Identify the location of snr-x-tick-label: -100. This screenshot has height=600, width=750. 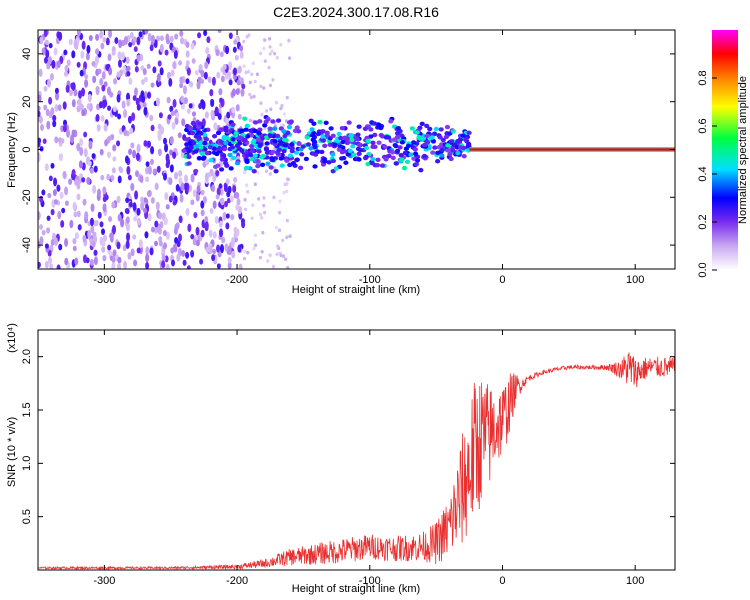
(370, 581).